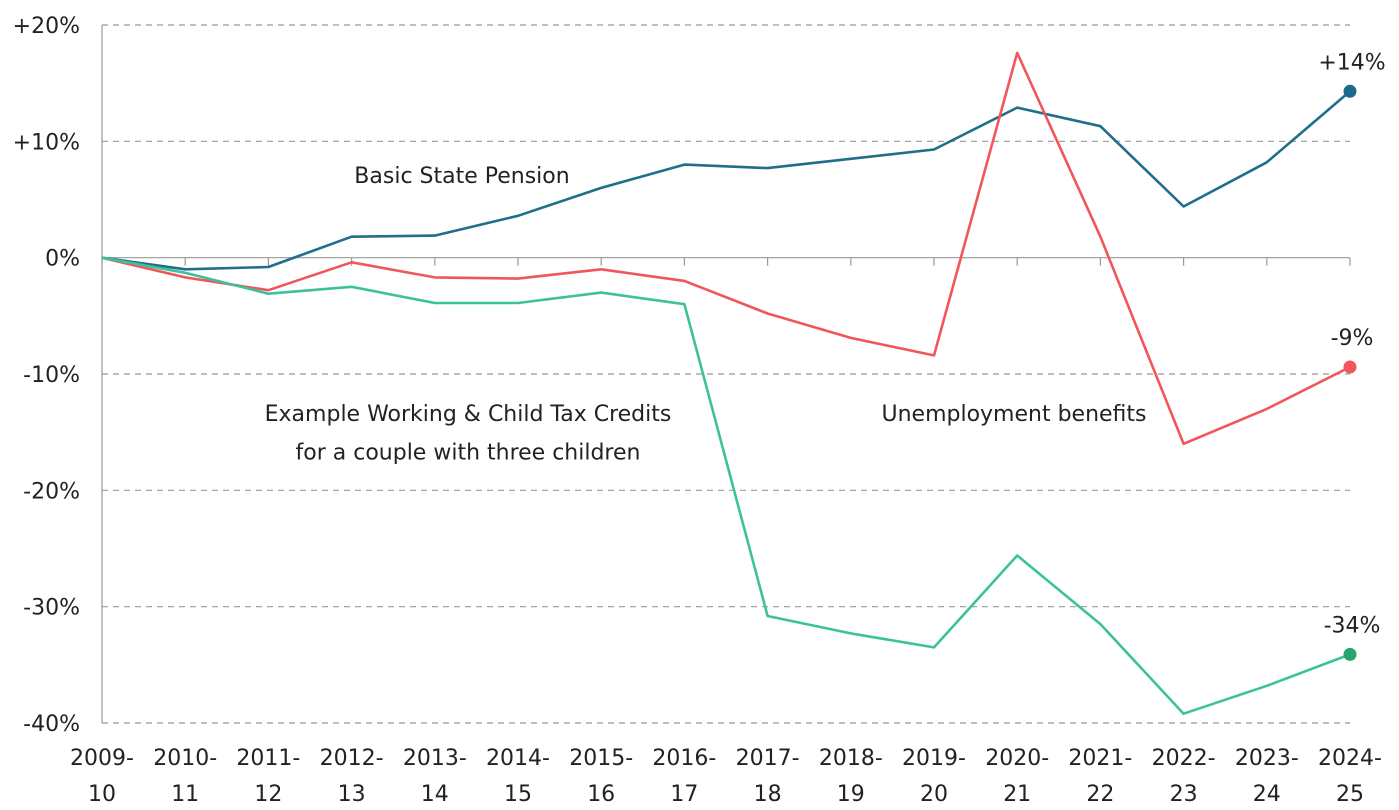 Image resolution: width=1399 pixels, height=810 pixels. Describe the element at coordinates (1013, 414) in the screenshot. I see `series-label: Unemployment benefits` at that location.